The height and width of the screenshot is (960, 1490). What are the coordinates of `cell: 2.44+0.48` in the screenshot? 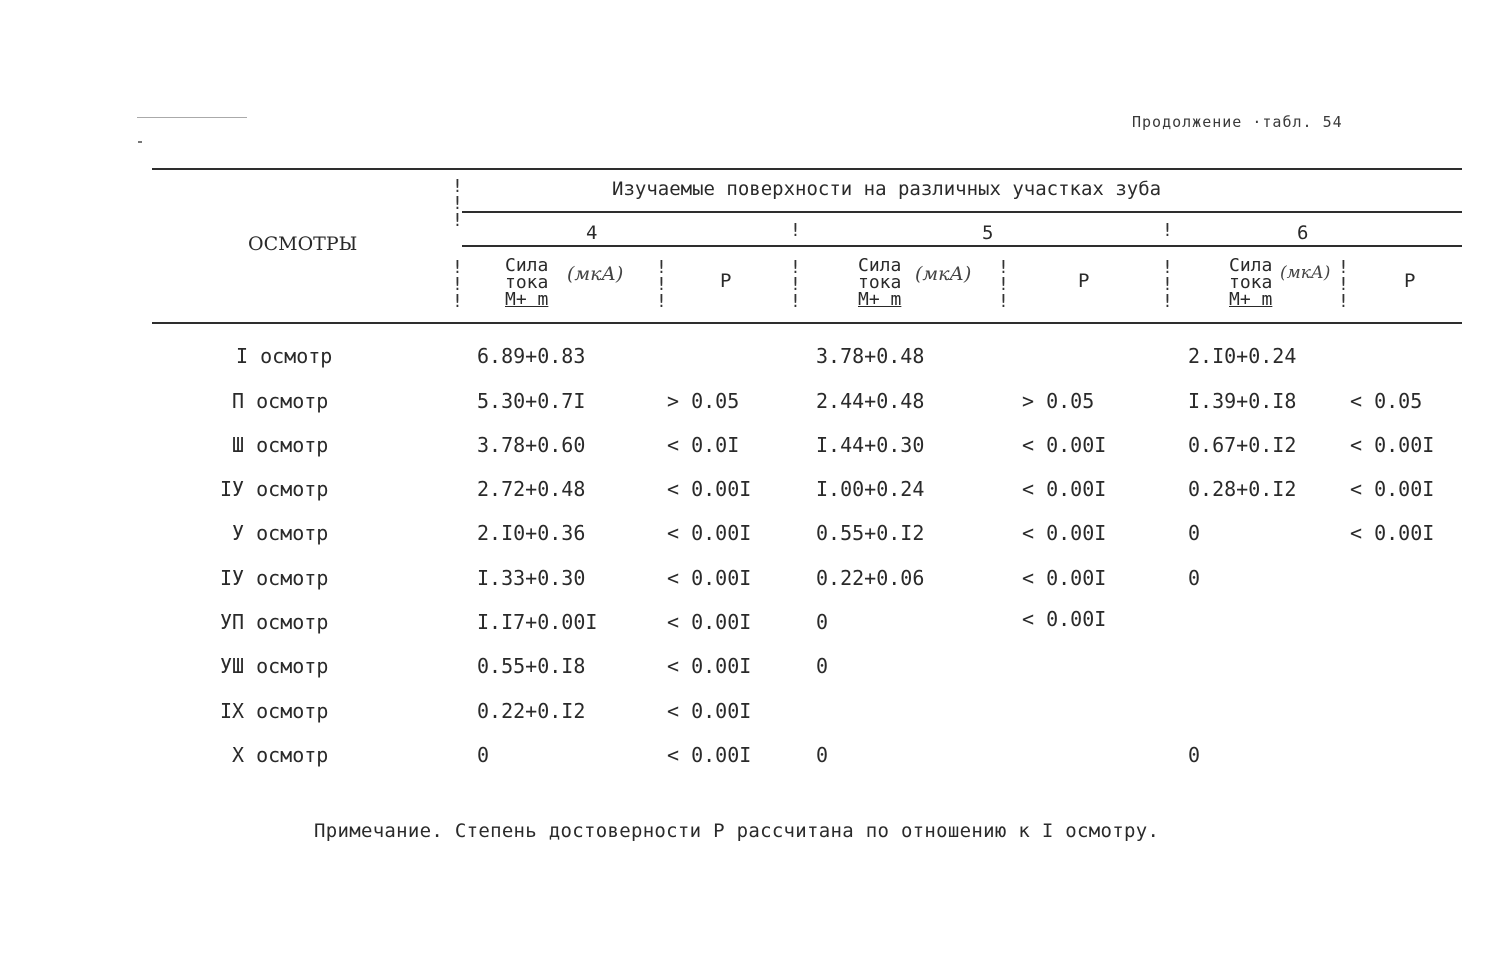 It's located at (870, 401).